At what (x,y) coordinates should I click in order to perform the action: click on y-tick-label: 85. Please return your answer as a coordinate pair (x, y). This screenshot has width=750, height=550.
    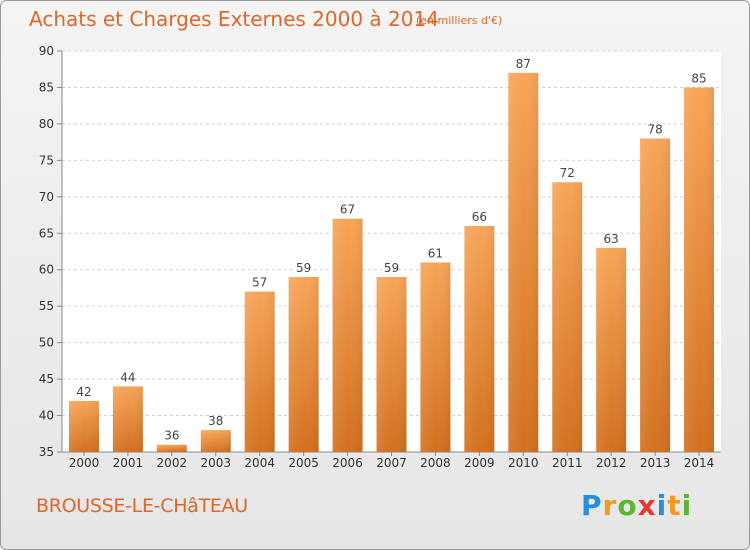
    Looking at the image, I should click on (46, 87).